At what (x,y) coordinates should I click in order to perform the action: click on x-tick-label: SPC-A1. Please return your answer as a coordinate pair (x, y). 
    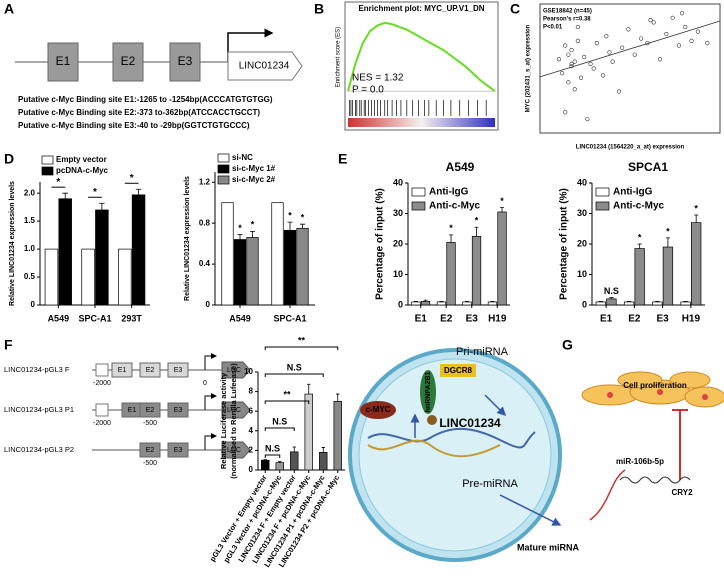
    Looking at the image, I should click on (289, 318).